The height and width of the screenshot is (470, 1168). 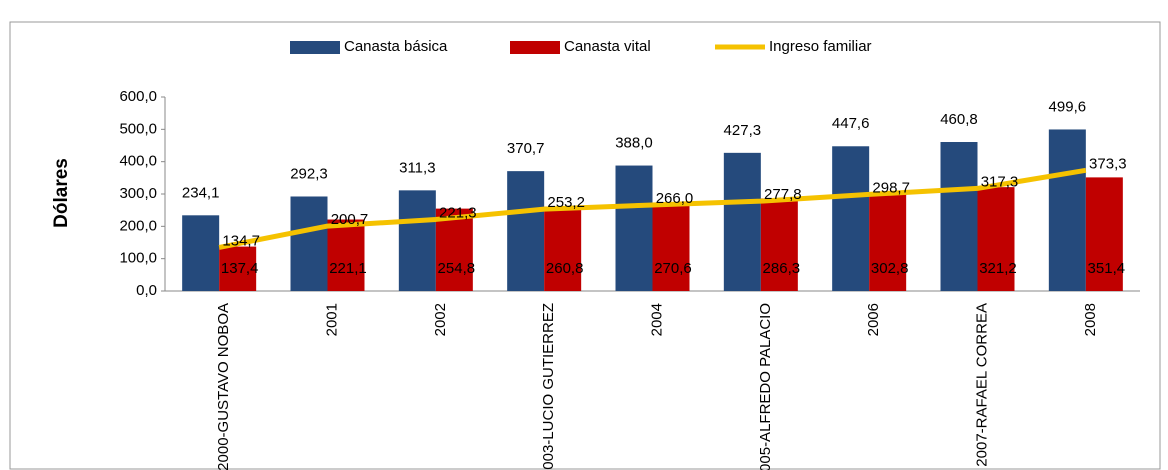 I want to click on x-tick-label: 2004, so click(x=656, y=319).